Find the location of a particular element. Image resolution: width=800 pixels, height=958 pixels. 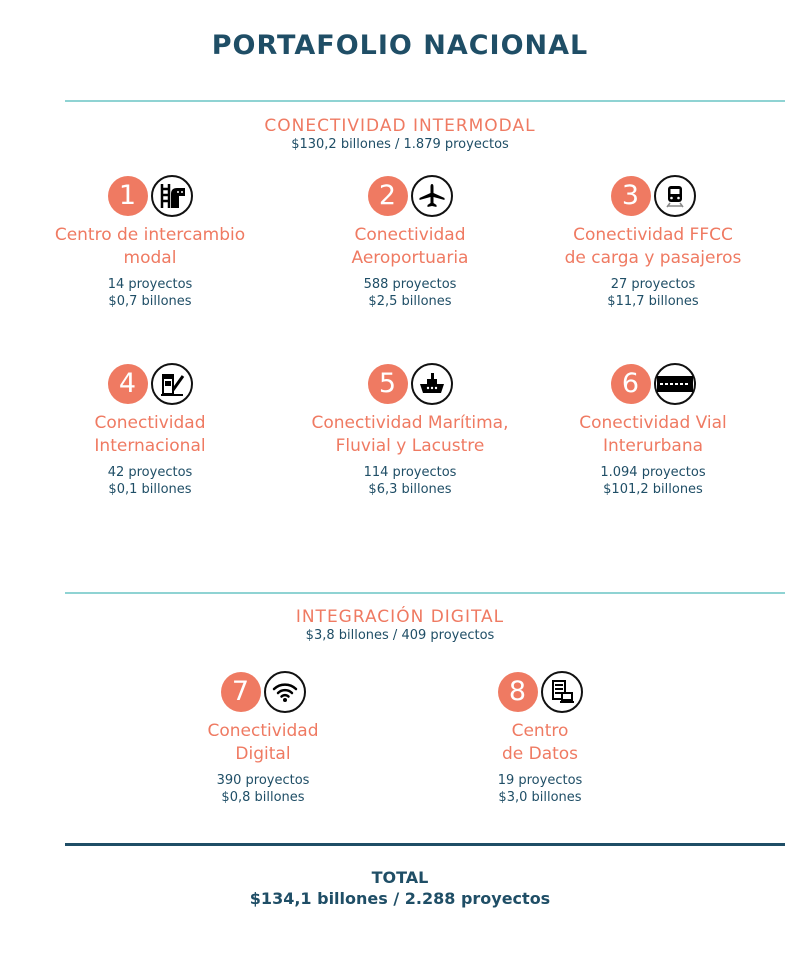

item-amount: $0,8 billones is located at coordinates (263, 797).